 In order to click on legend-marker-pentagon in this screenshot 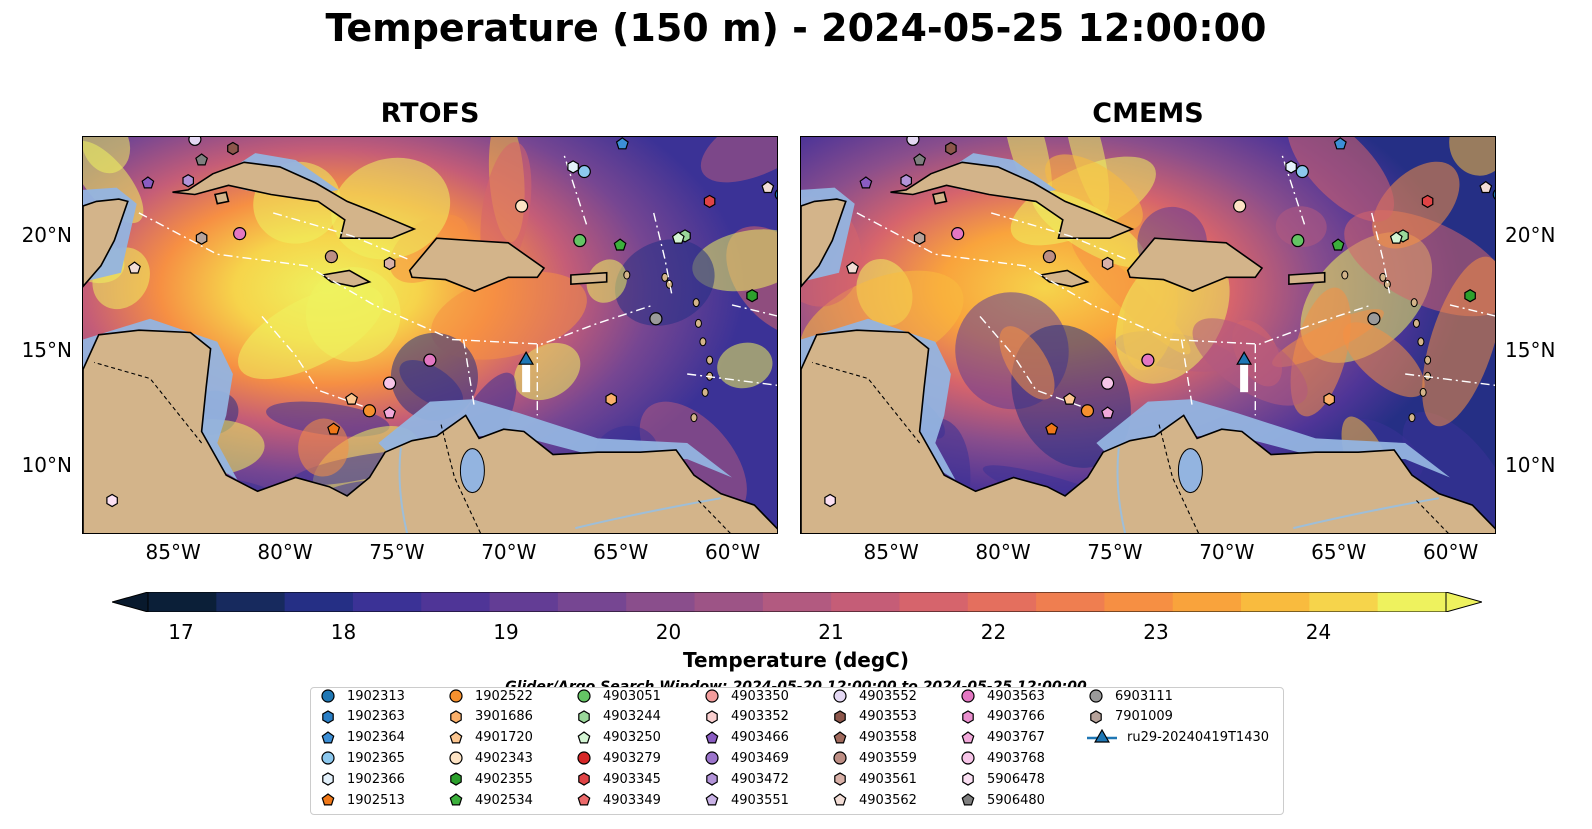, I will do `click(584, 737)`.